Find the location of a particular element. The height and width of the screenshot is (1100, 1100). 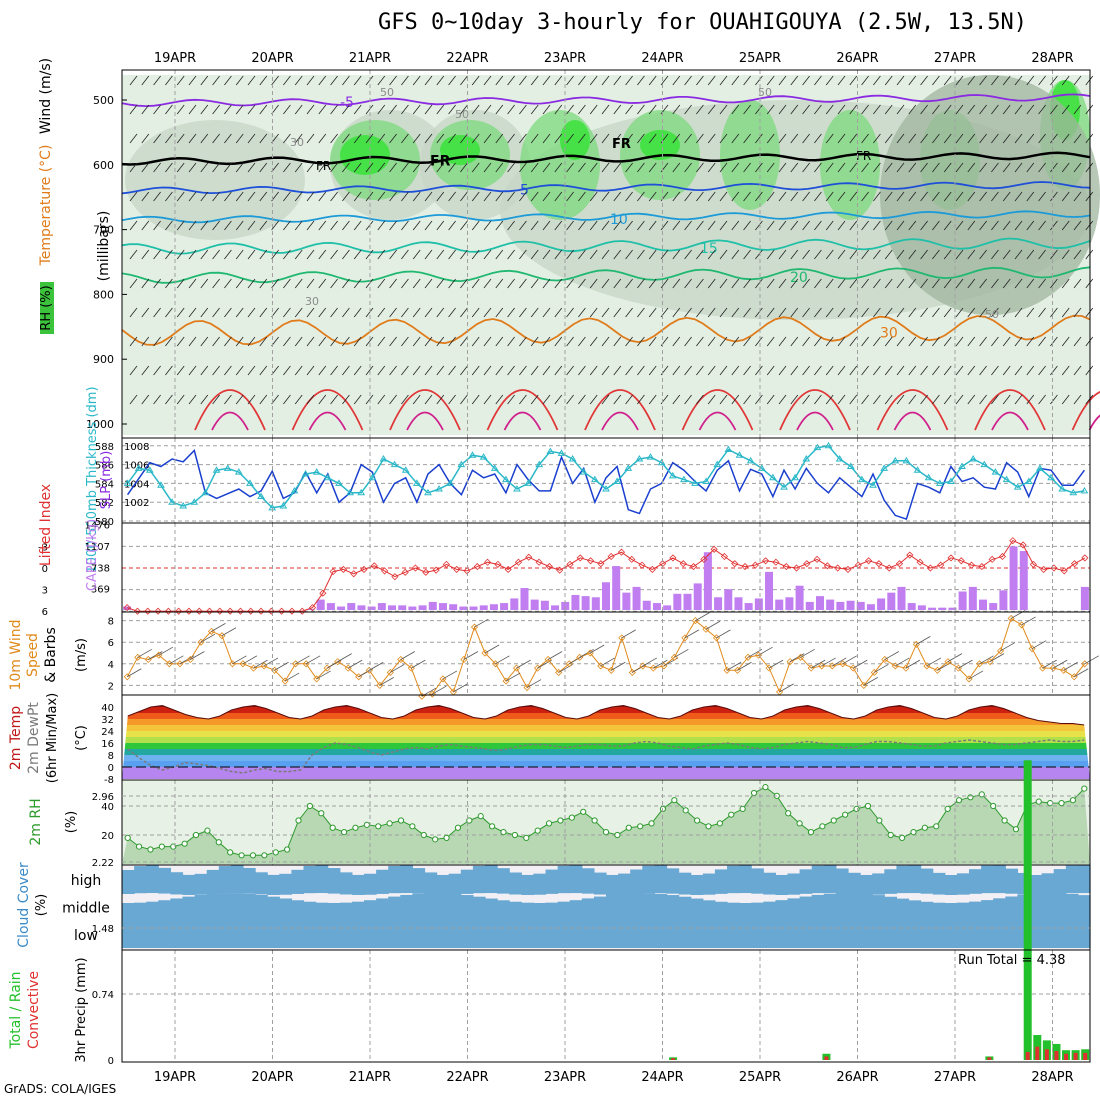

precip-tick-label: 2.22 is located at coordinates (103, 863).